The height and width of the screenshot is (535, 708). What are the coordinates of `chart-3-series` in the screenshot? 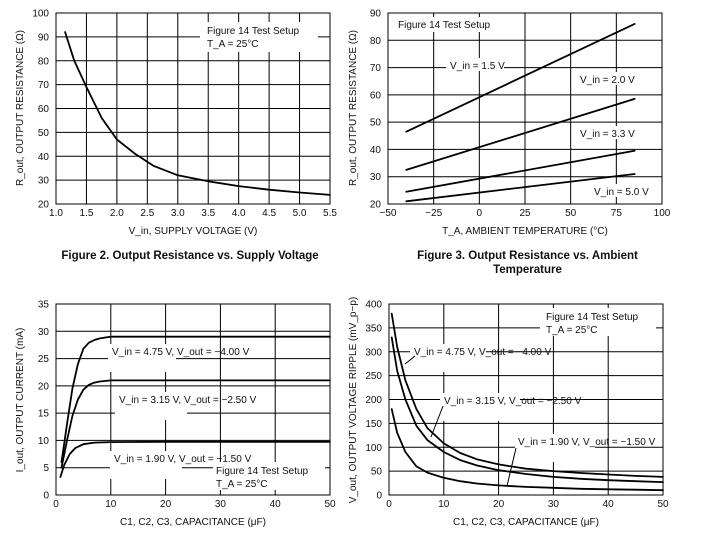 It's located at (195, 406).